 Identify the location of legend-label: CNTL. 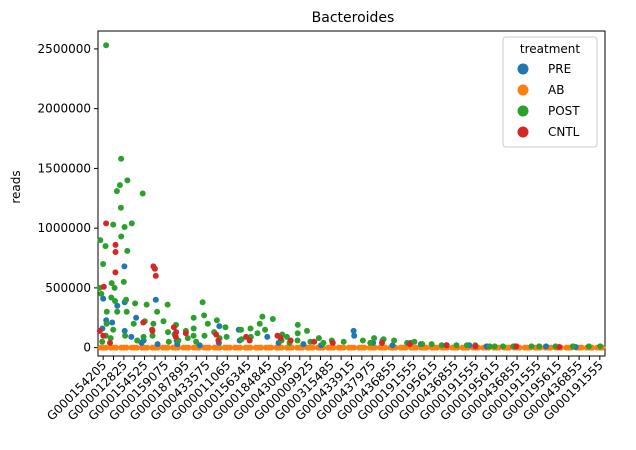
(564, 132).